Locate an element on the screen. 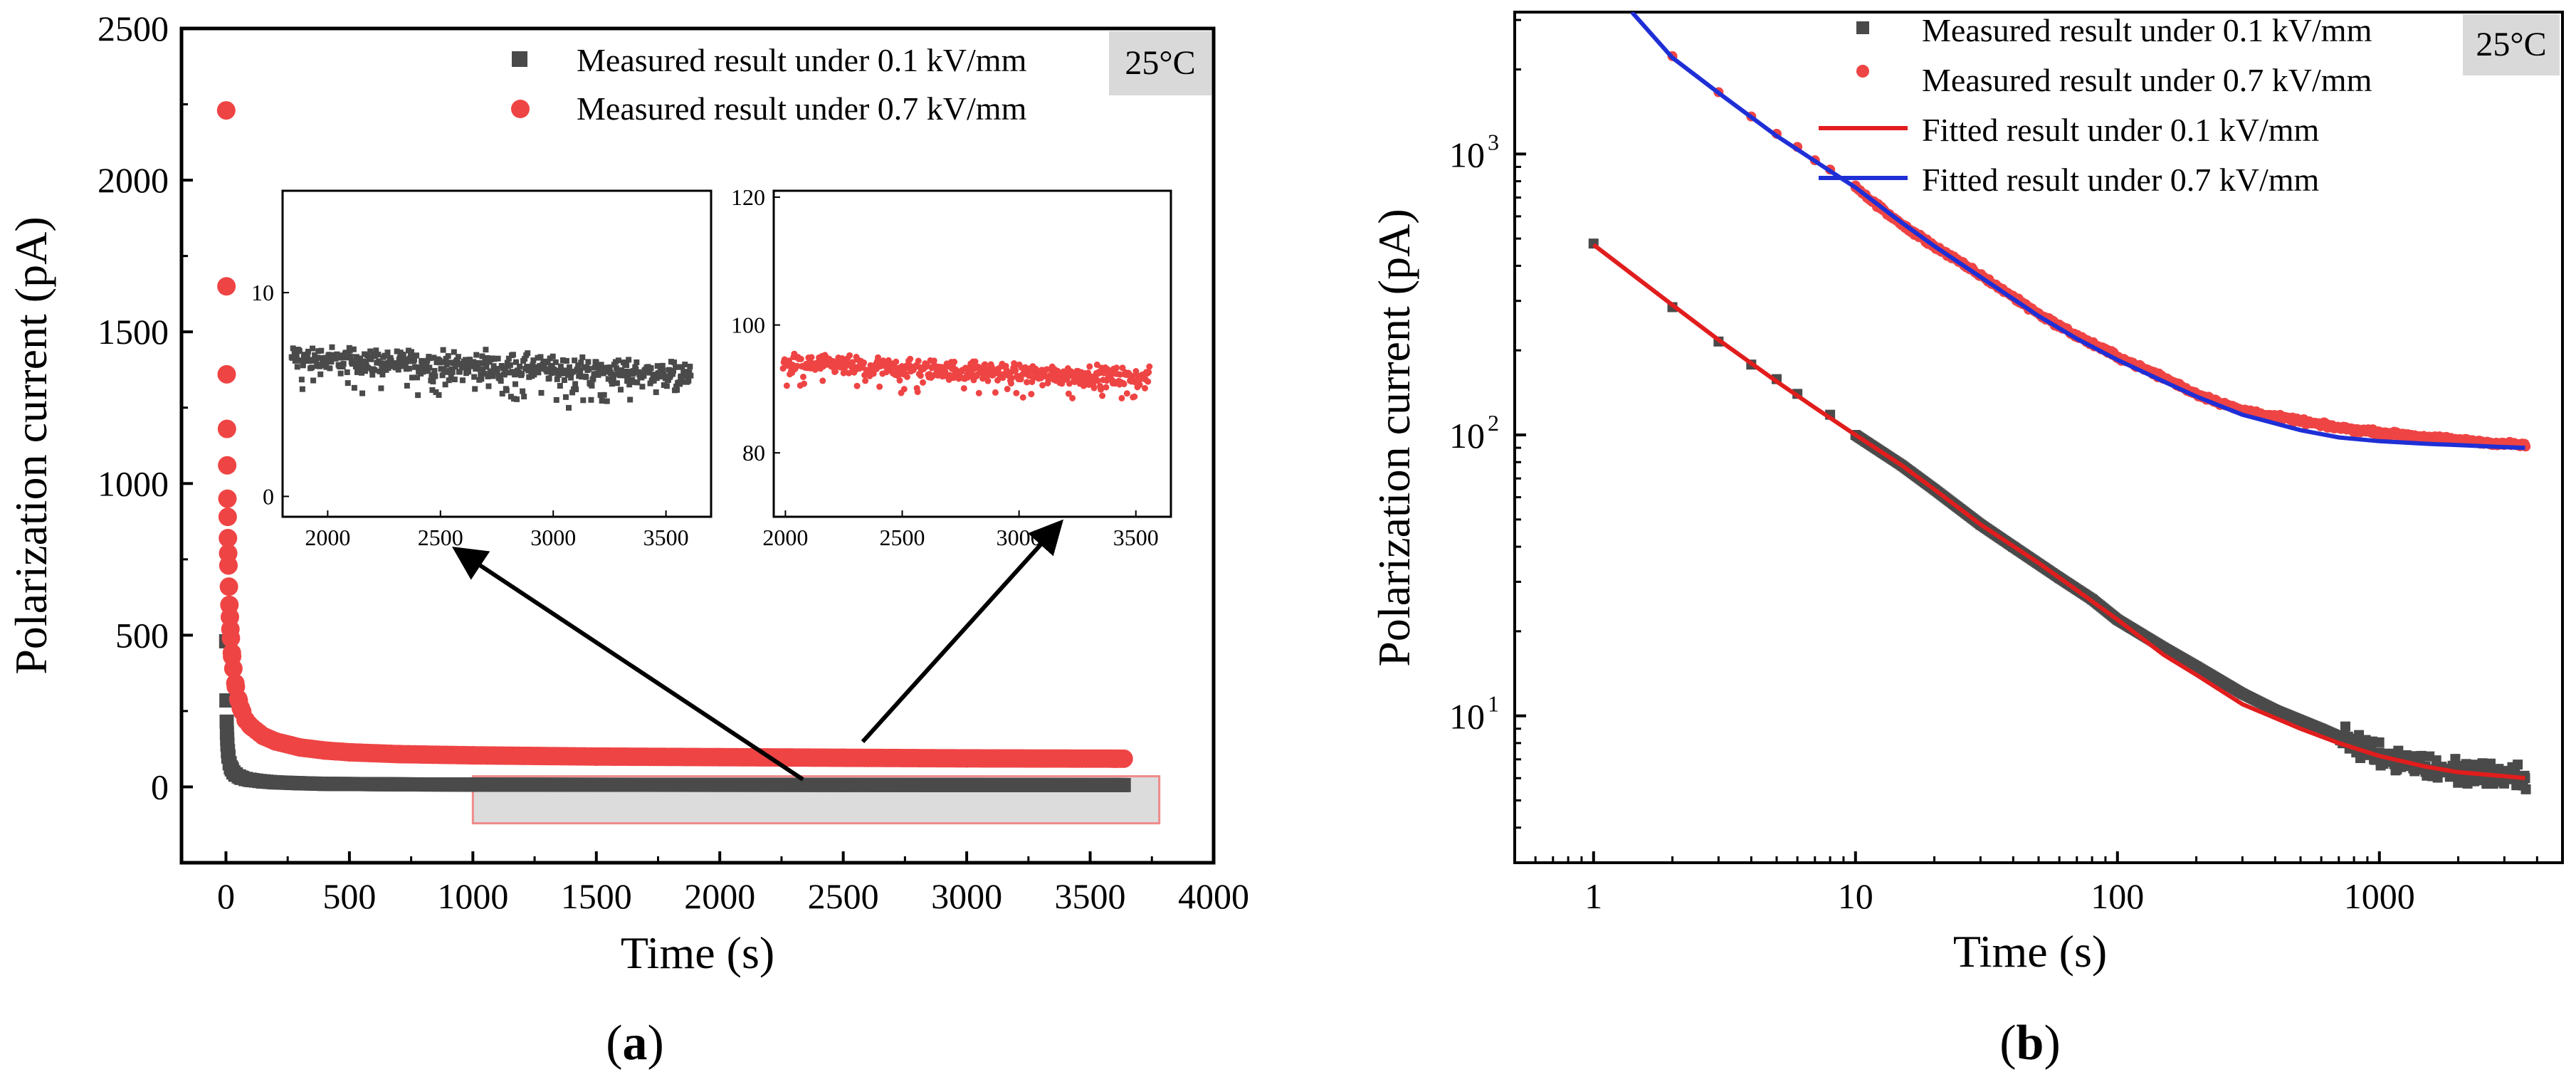  inset-high-field: 2000 2500 3000 3500 80 100 120 is located at coordinates (951, 367).